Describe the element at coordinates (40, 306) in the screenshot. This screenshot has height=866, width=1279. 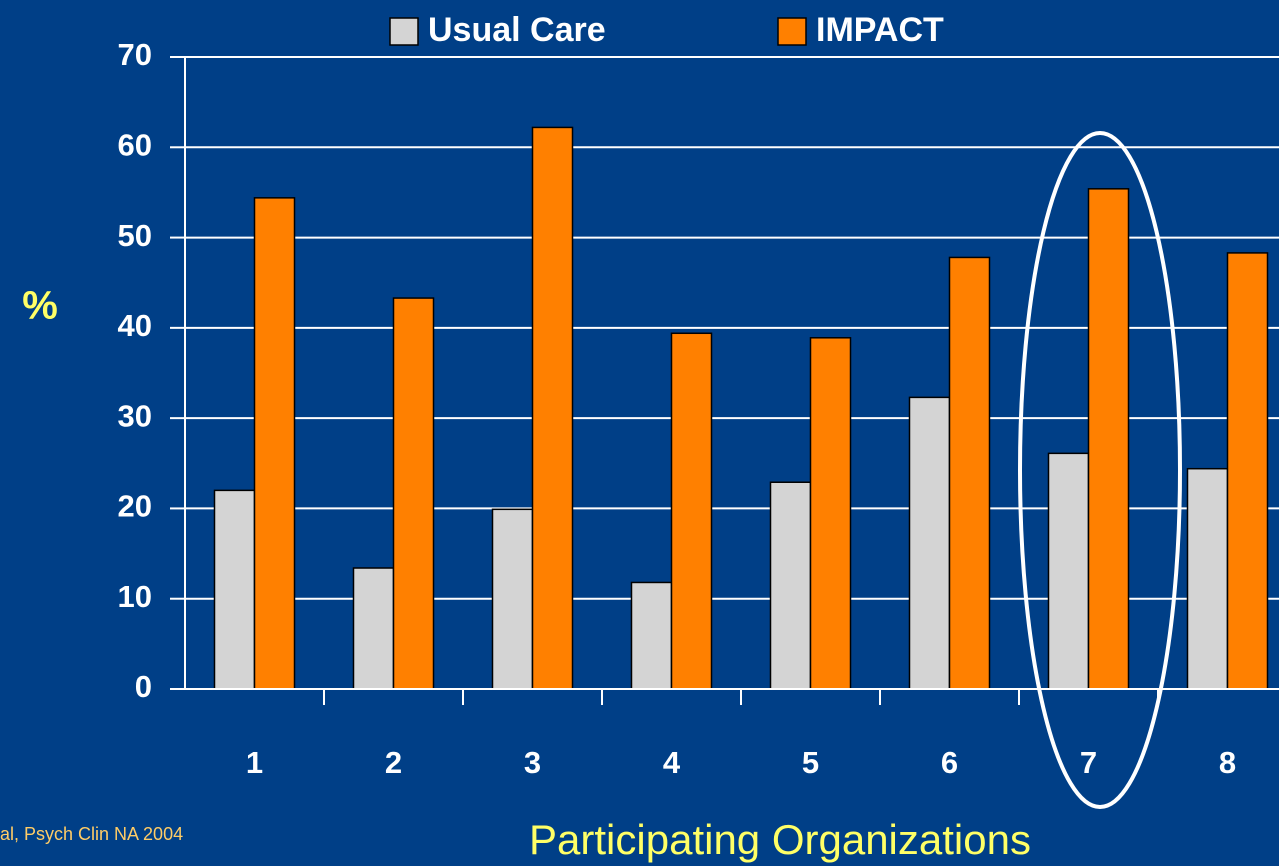
I see `y-axis-label: %` at that location.